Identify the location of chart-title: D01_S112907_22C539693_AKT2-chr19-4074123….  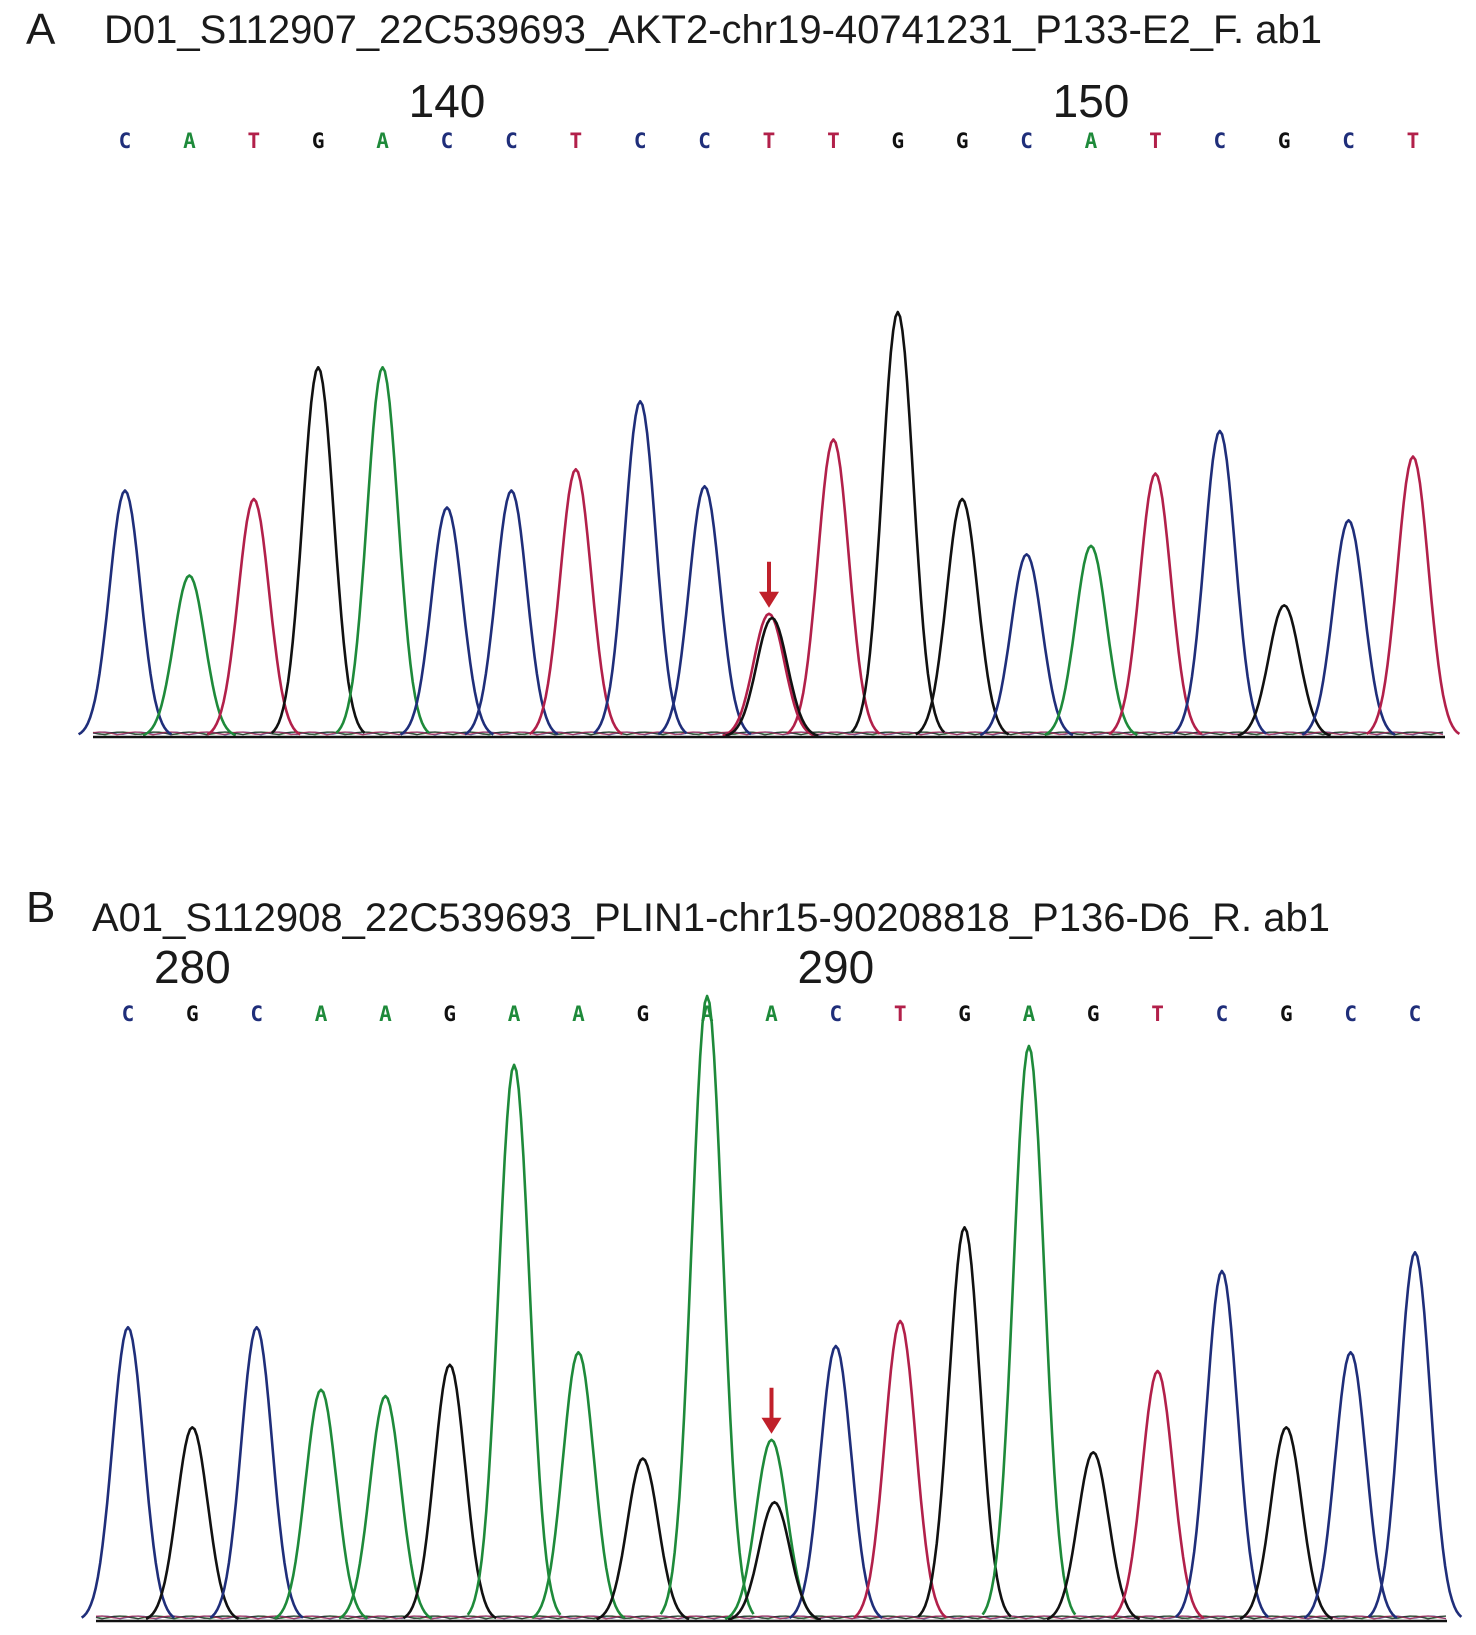
(713, 30).